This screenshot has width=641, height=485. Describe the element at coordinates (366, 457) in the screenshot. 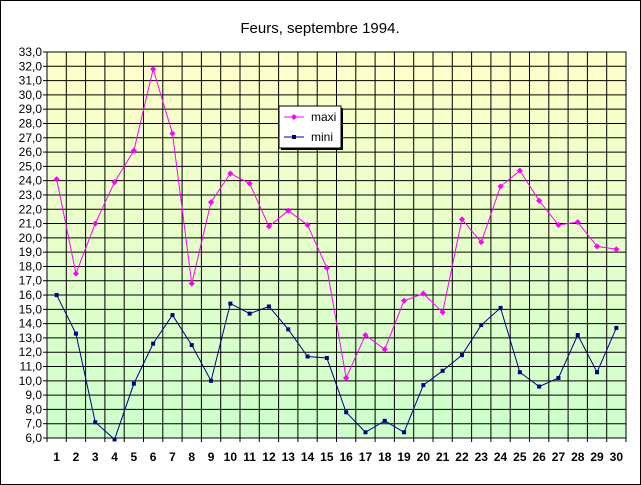

I see `x-tick-label: 17` at that location.